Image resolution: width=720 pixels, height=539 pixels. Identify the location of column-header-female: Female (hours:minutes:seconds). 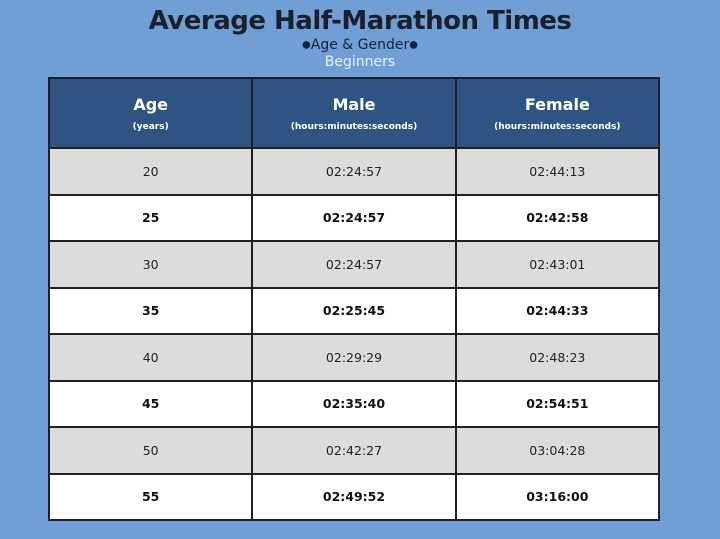
(557, 113).